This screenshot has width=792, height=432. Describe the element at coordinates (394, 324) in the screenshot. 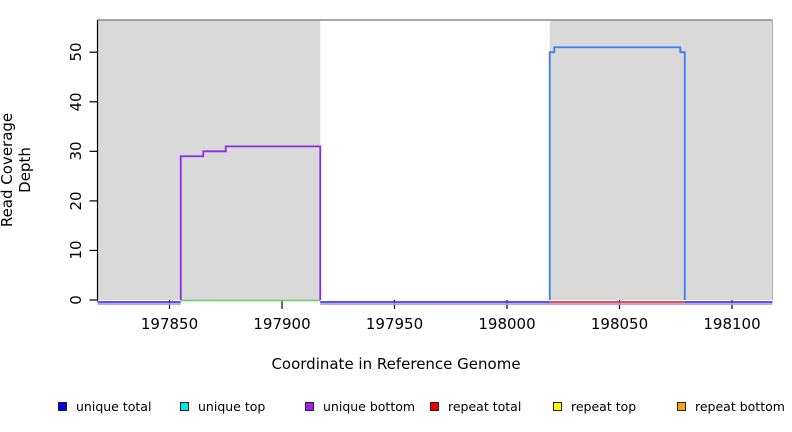

I see `x-tick-label: 197950` at that location.